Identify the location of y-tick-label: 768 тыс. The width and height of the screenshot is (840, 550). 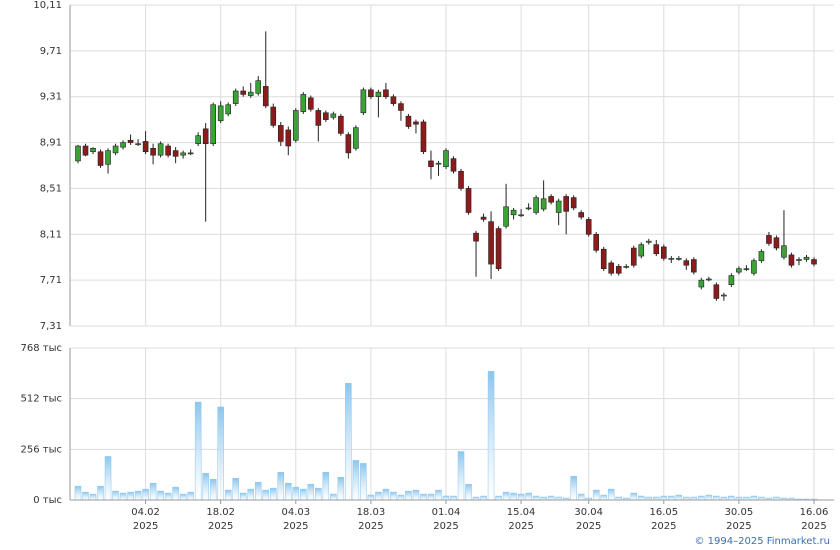
(41, 348).